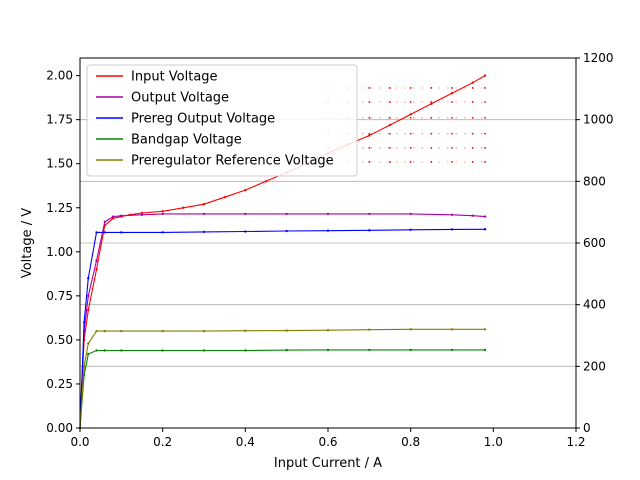 The height and width of the screenshot is (480, 640). I want to click on y-tick-label: 1.00, so click(59, 252).